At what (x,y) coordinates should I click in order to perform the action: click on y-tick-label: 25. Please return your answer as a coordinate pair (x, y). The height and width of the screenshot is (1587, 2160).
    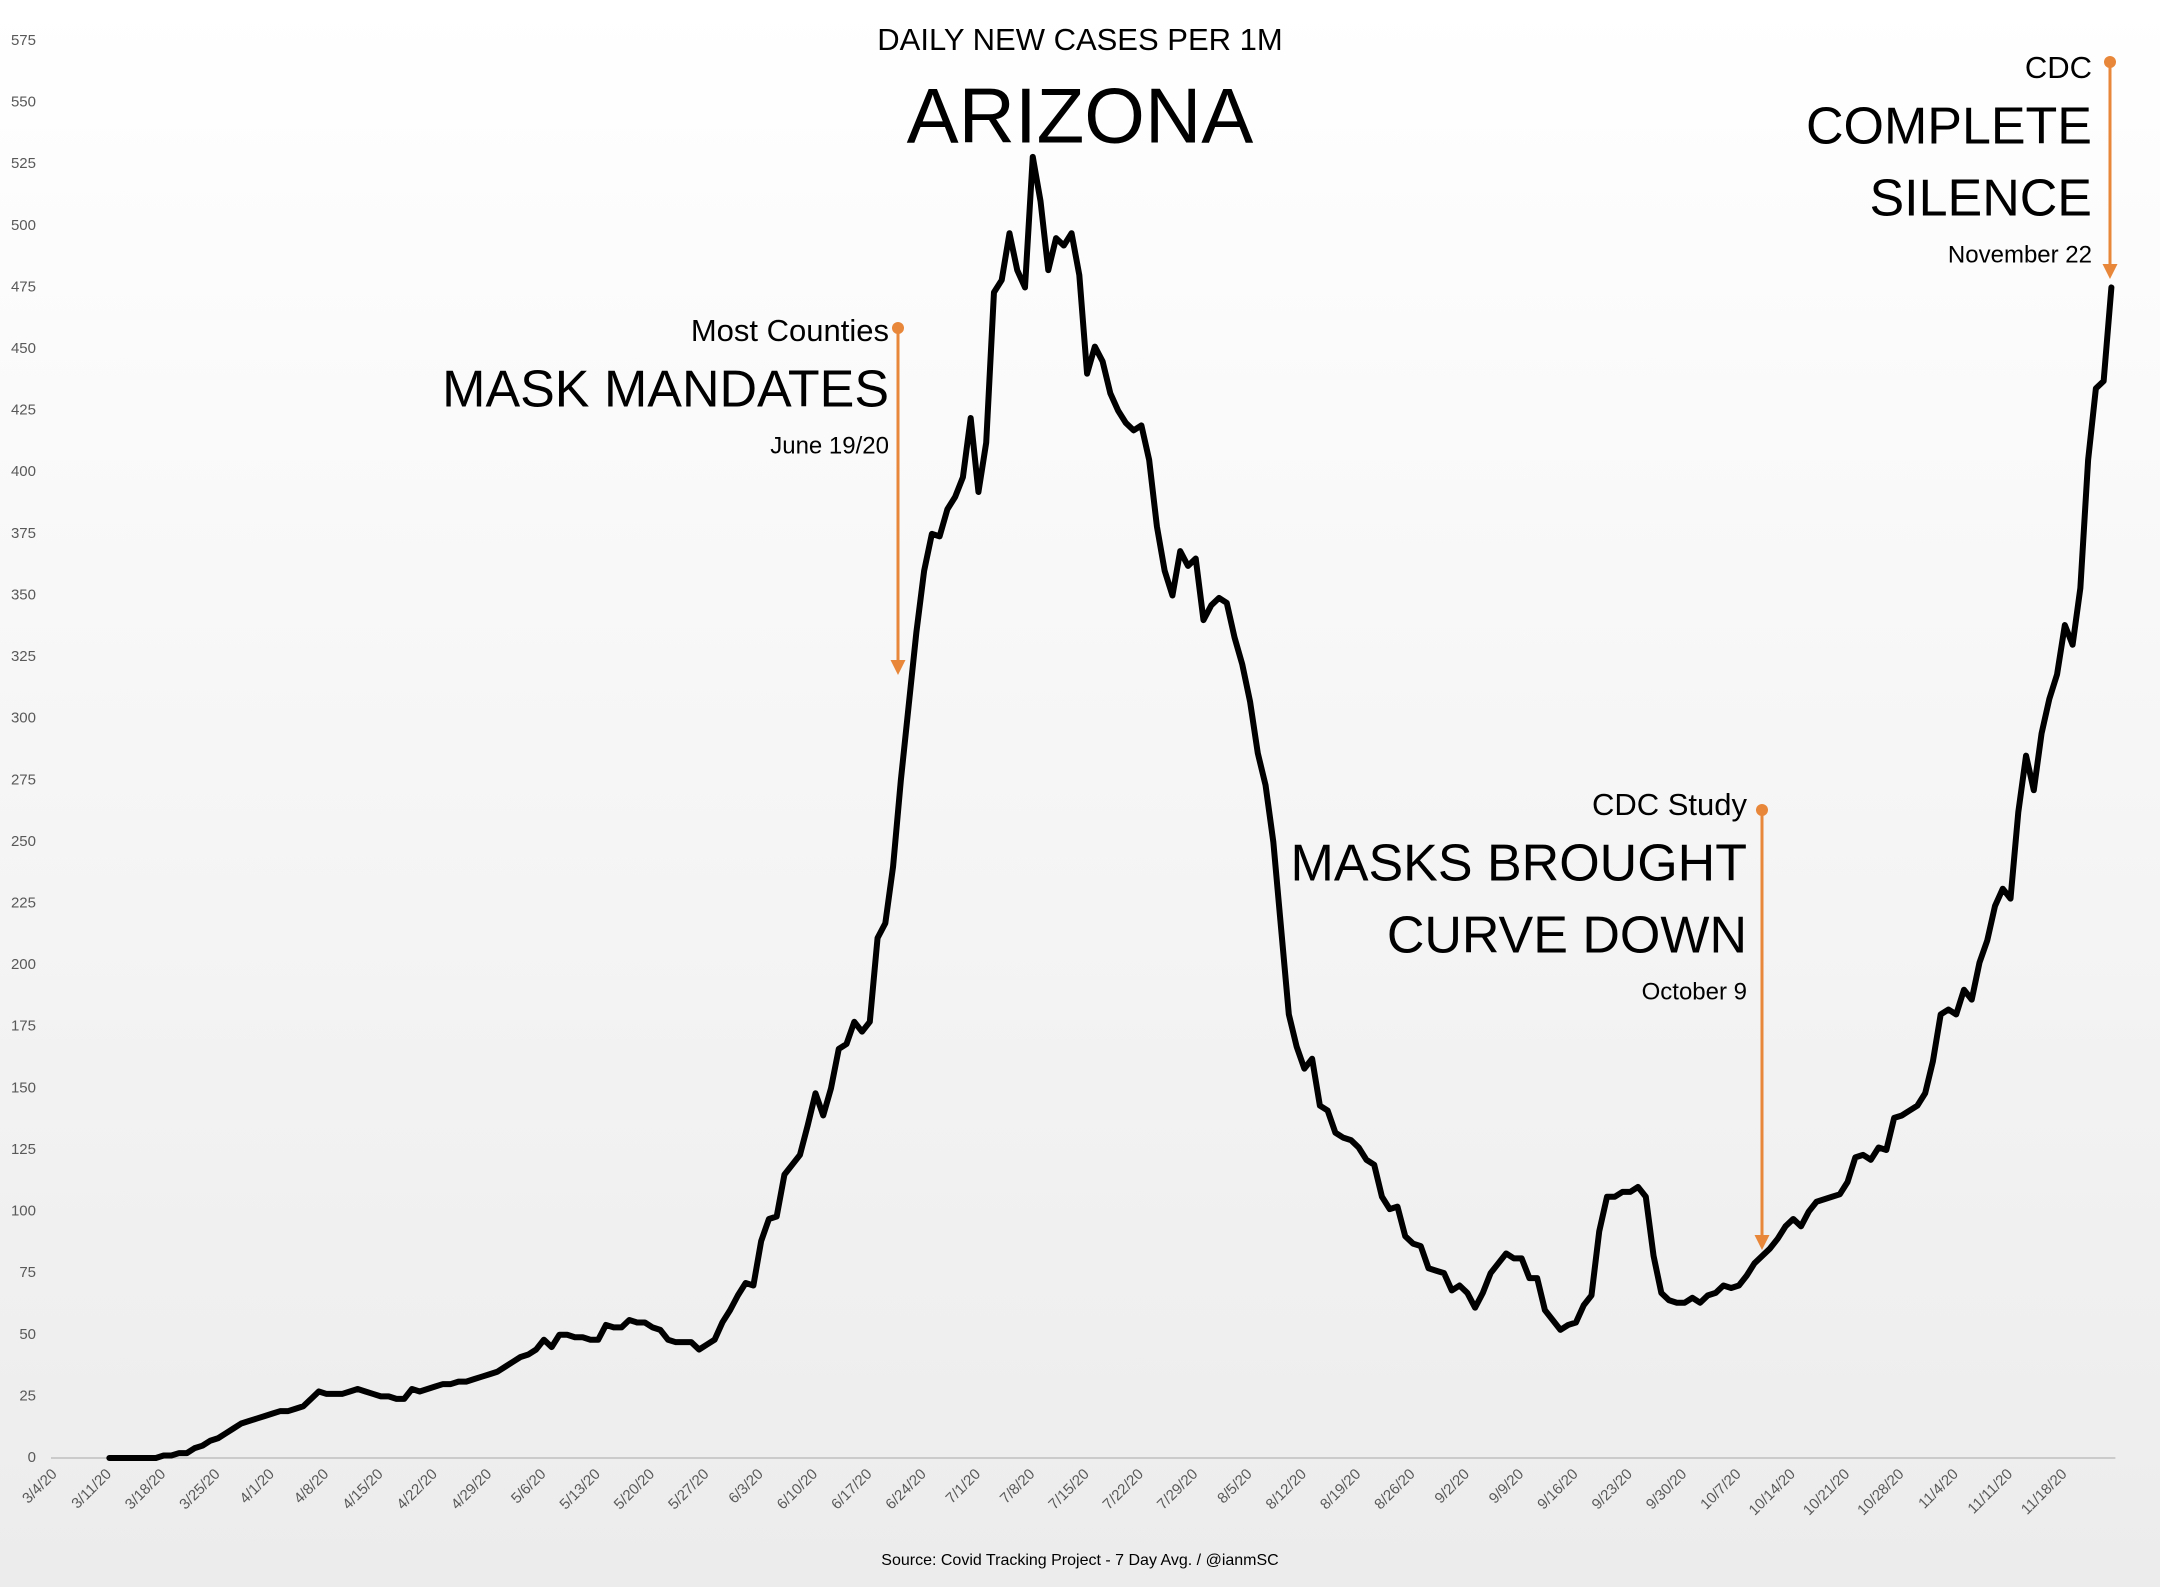
    Looking at the image, I should click on (27, 1395).